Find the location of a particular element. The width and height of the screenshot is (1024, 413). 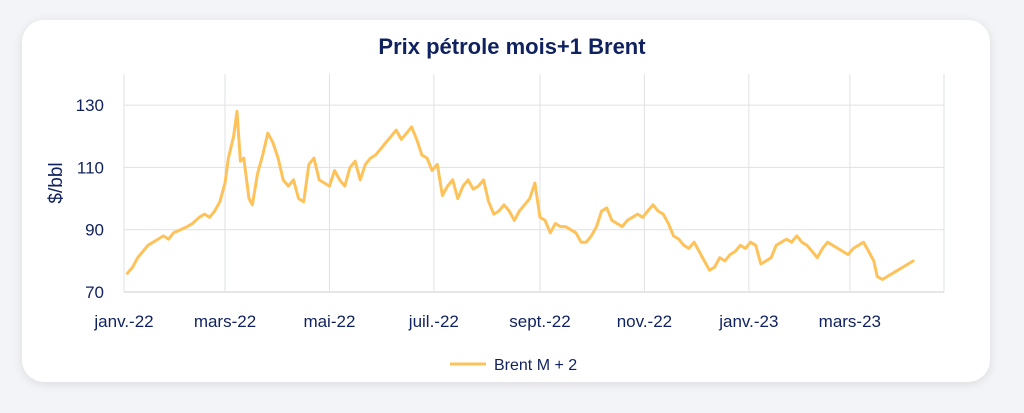

x-tick-label: mars-22 is located at coordinates (225, 321).